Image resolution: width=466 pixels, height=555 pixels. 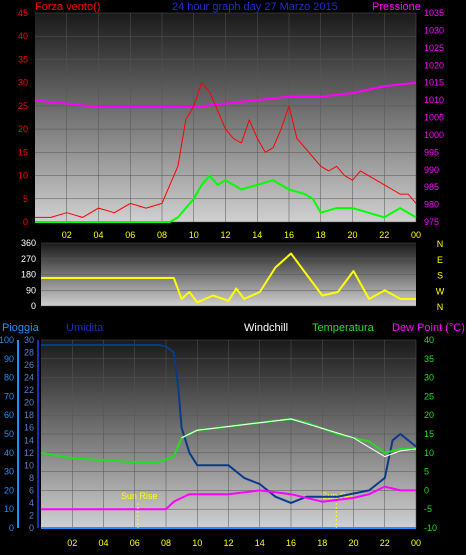 What do you see at coordinates (299, 438) in the screenshot?
I see `windchill-series-line` at bounding box center [299, 438].